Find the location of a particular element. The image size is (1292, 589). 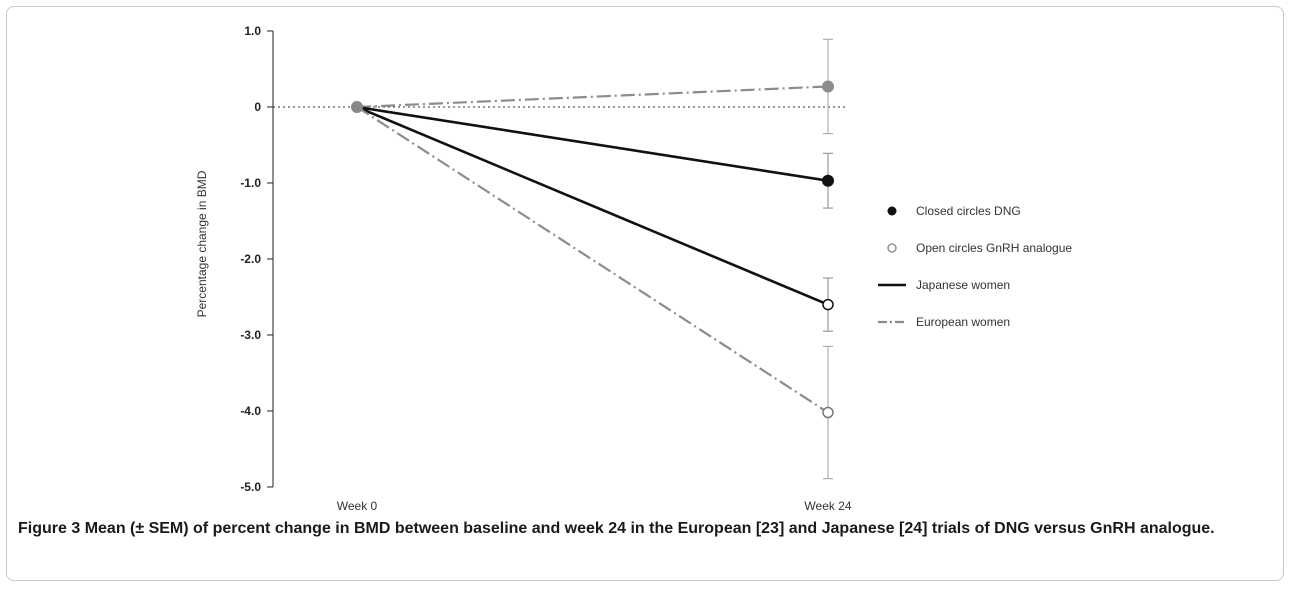

point-japanese-women-dng is located at coordinates (828, 180).